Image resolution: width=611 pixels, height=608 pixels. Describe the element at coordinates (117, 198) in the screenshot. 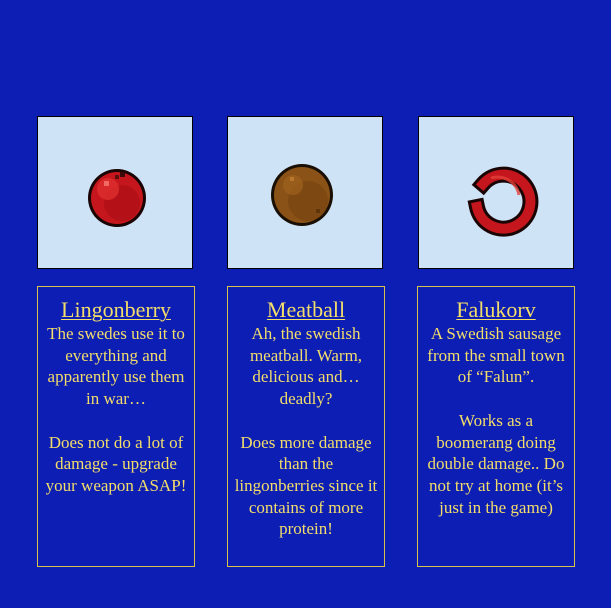

I see `lingonberry-icon` at that location.